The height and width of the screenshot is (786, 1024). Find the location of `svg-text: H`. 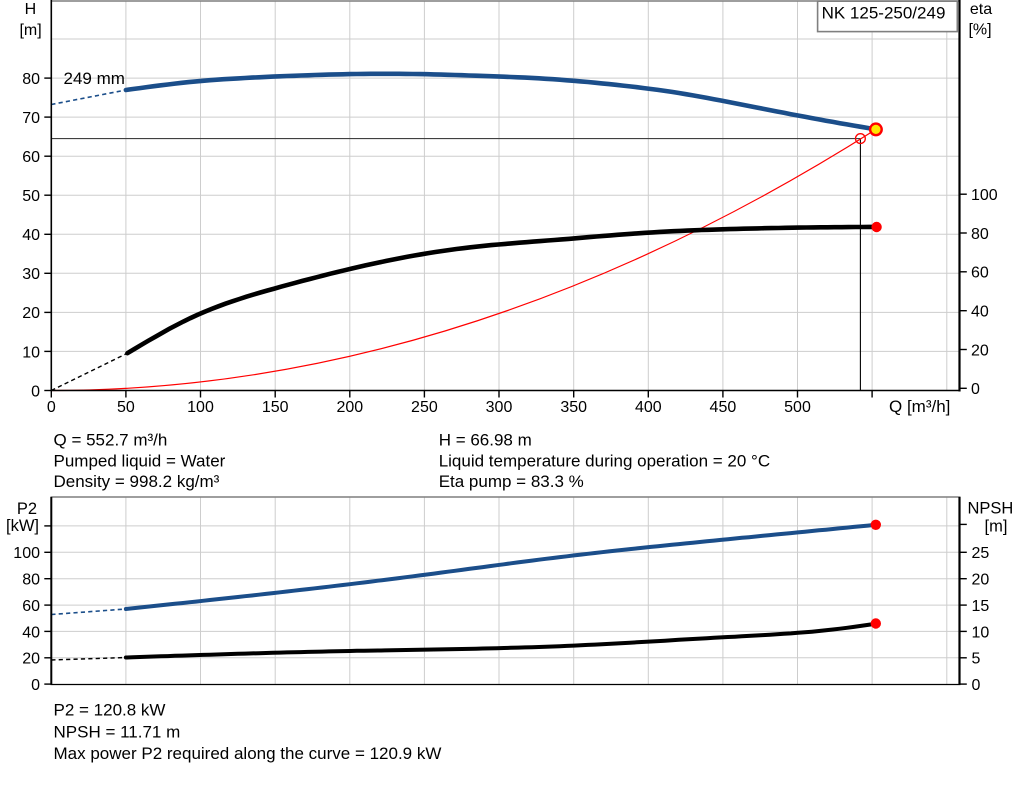

svg-text: H is located at coordinates (31, 9).